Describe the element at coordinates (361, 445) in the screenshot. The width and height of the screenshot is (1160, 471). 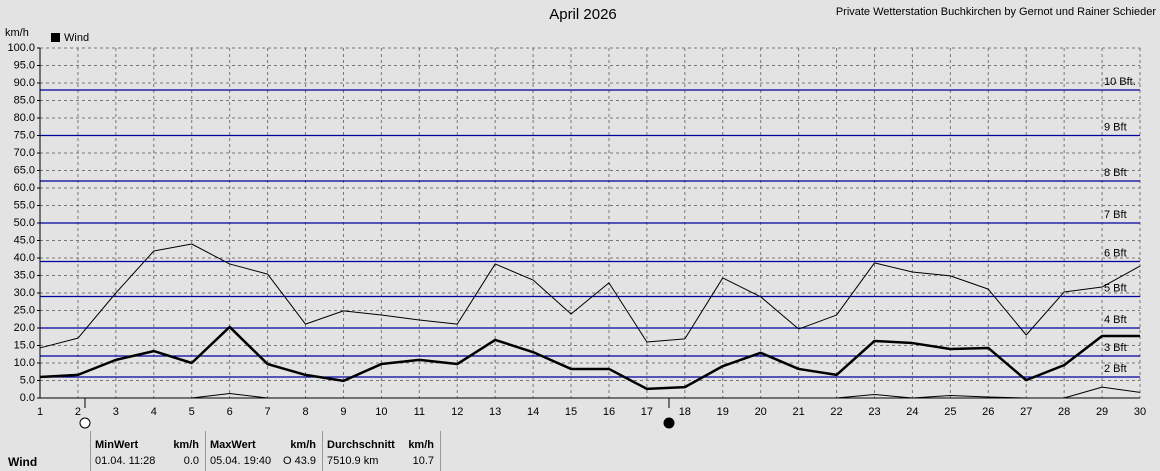
I see `summary-header: Durchschnitt` at that location.